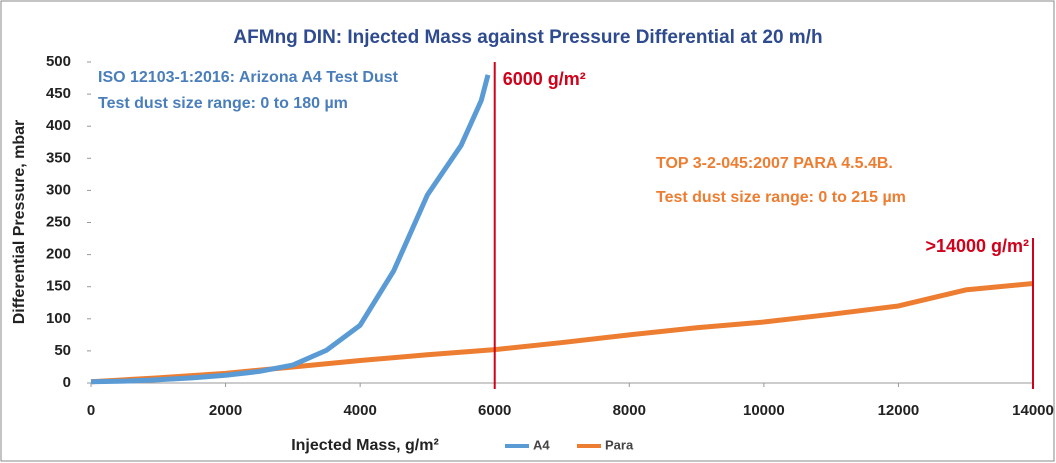  I want to click on annotation: ISO 12103-1:2016: Arizona A4 Test Dust, so click(248, 77).